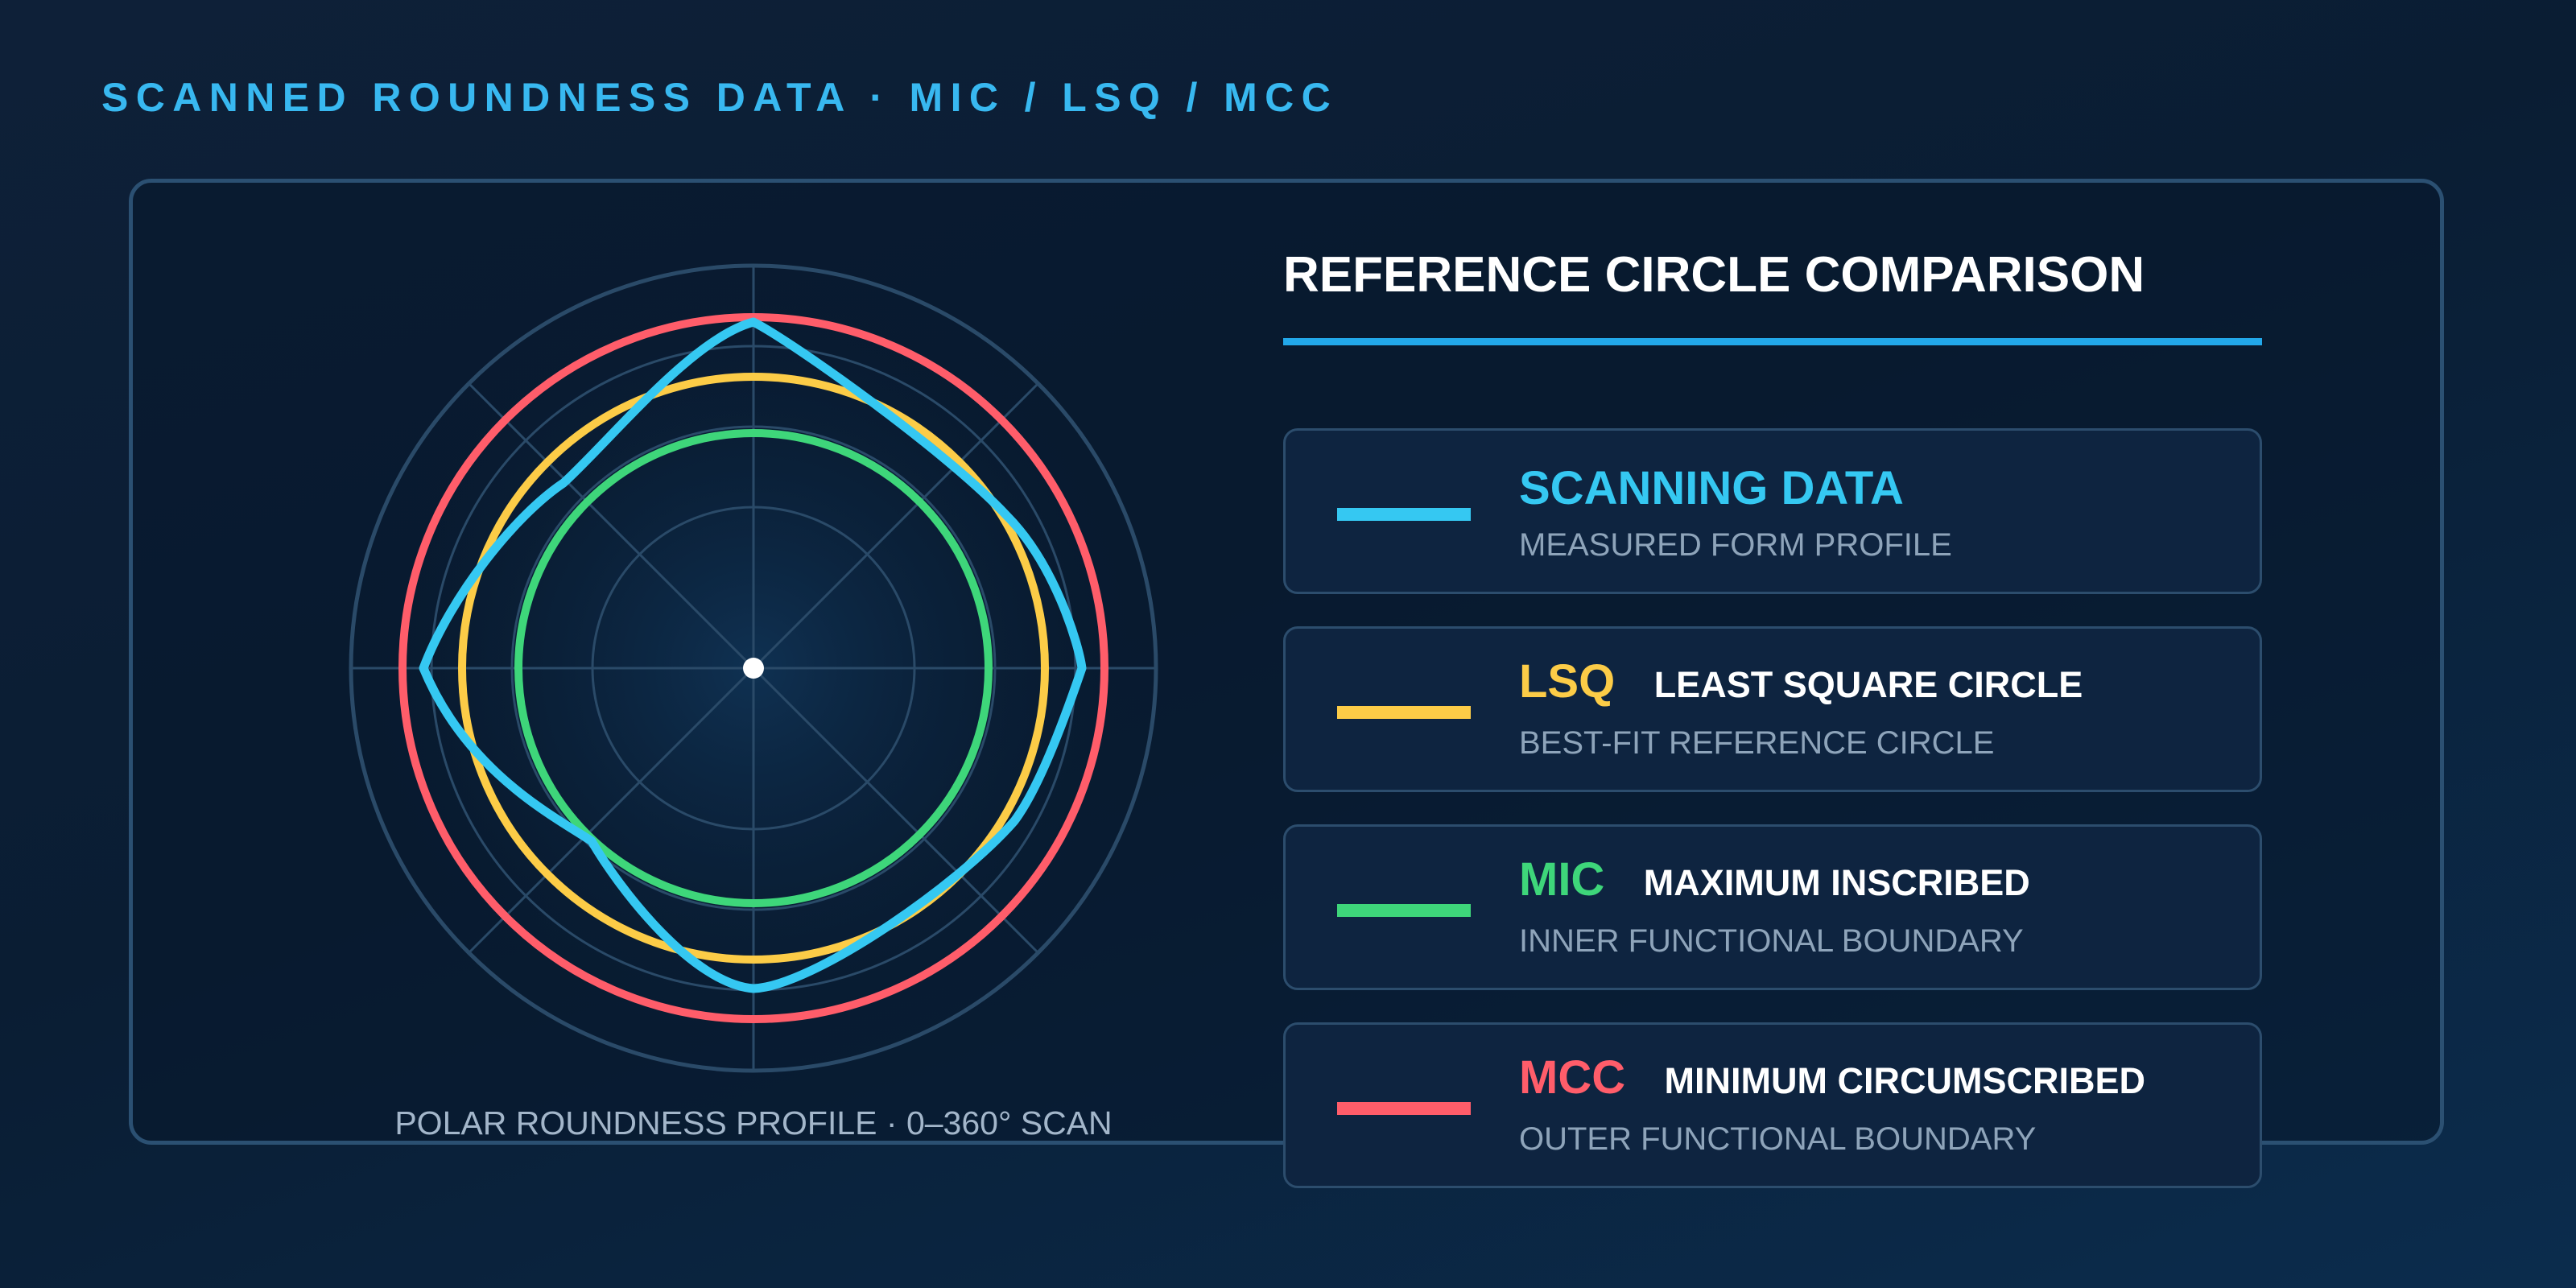  What do you see at coordinates (1714, 275) in the screenshot?
I see `legend-title: REFERENCE CIRCLE COMPARISON` at bounding box center [1714, 275].